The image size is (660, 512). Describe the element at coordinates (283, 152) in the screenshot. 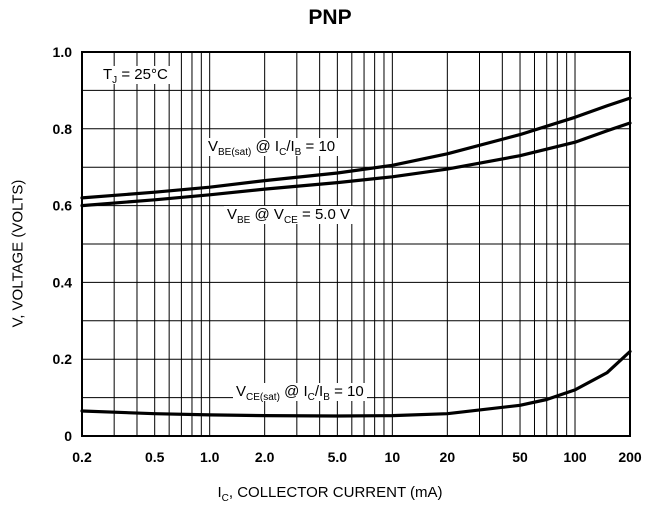

I see `ann-vbesat-b-sub: C` at that location.